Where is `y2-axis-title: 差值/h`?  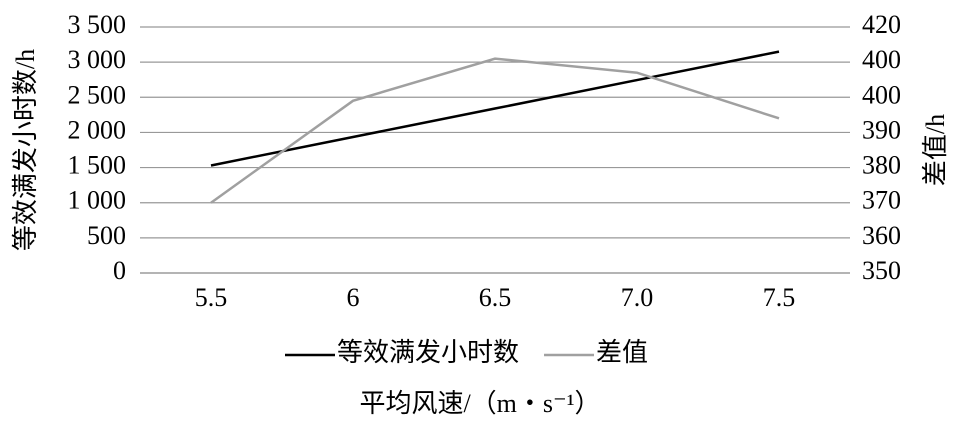
y2-axis-title: 差值/h is located at coordinates (935, 150).